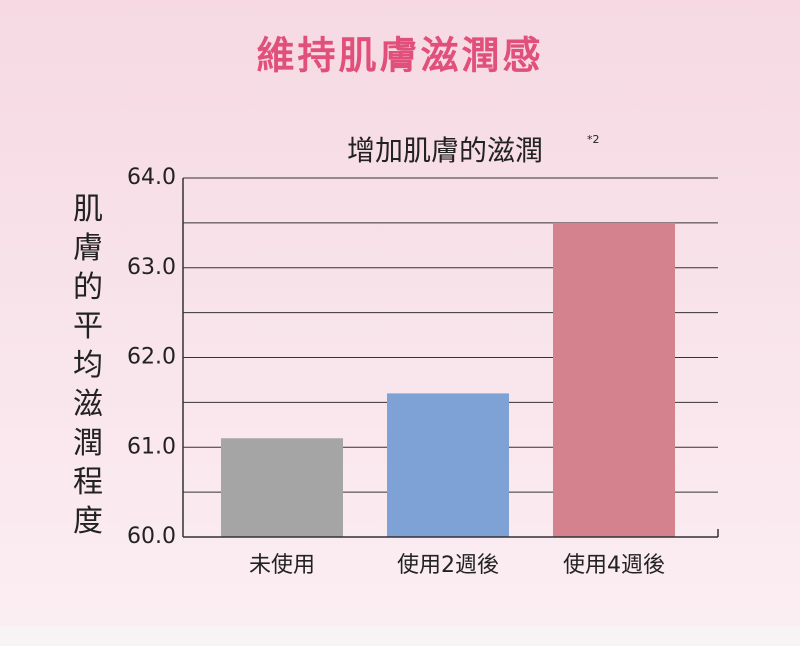 The height and width of the screenshot is (646, 800). I want to click on y-tick-label: 61.0, so click(151, 446).